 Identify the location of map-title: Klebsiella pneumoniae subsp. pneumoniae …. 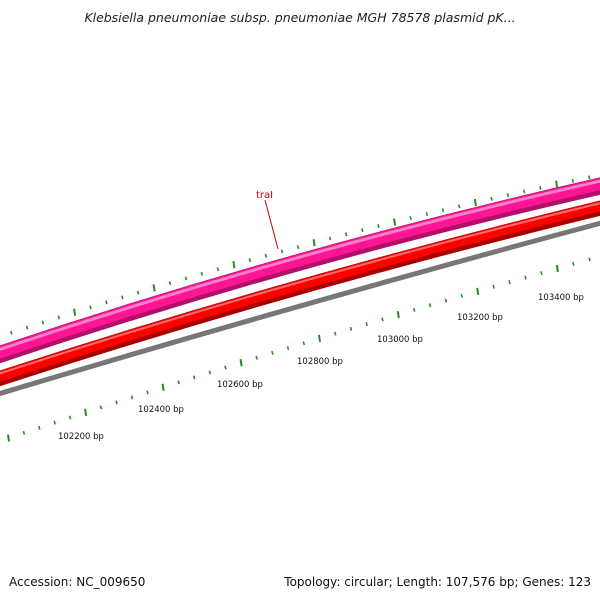
(300, 17).